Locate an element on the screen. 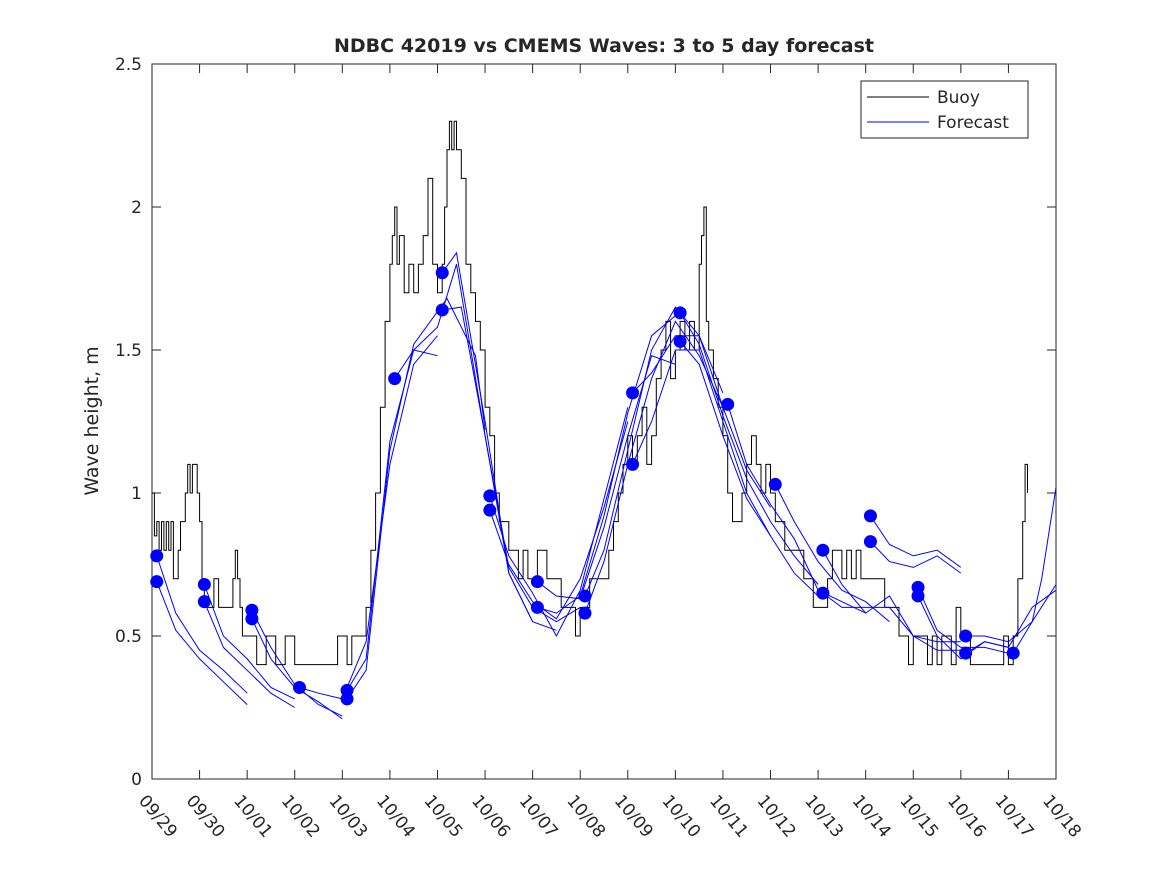  x-tick-label: 10/08 is located at coordinates (585, 816).